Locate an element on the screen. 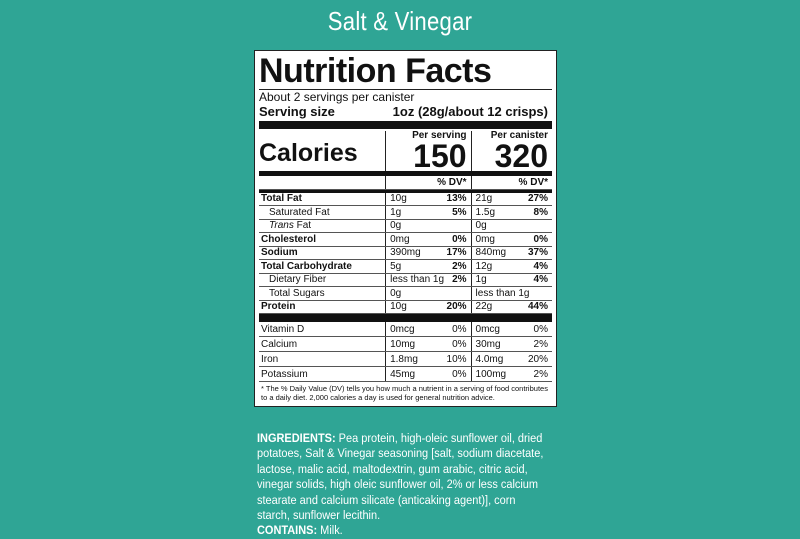 This screenshot has height=539, width=800. dv-header-row: % DV* % DV* is located at coordinates (405, 183).